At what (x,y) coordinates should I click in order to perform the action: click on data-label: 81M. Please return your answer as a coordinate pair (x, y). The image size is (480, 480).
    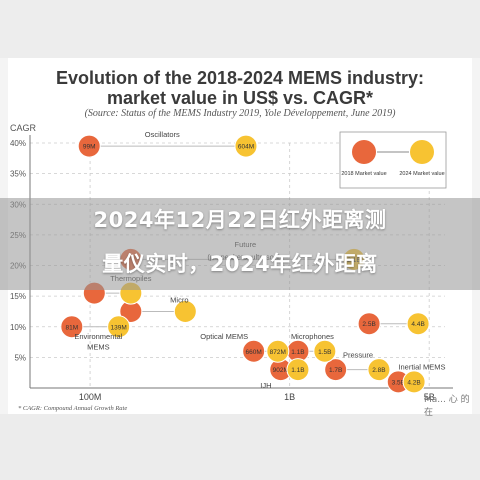
    Looking at the image, I should click on (71, 327).